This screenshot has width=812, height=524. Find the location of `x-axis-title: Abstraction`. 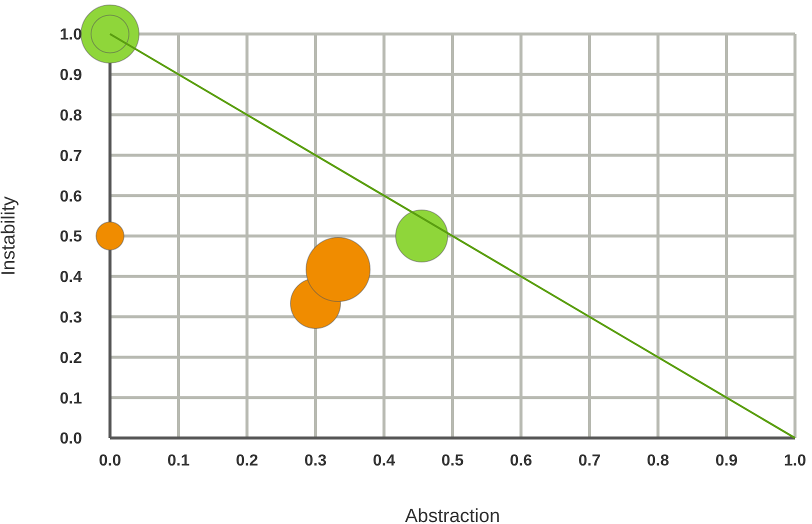

x-axis-title: Abstraction is located at coordinates (452, 515).